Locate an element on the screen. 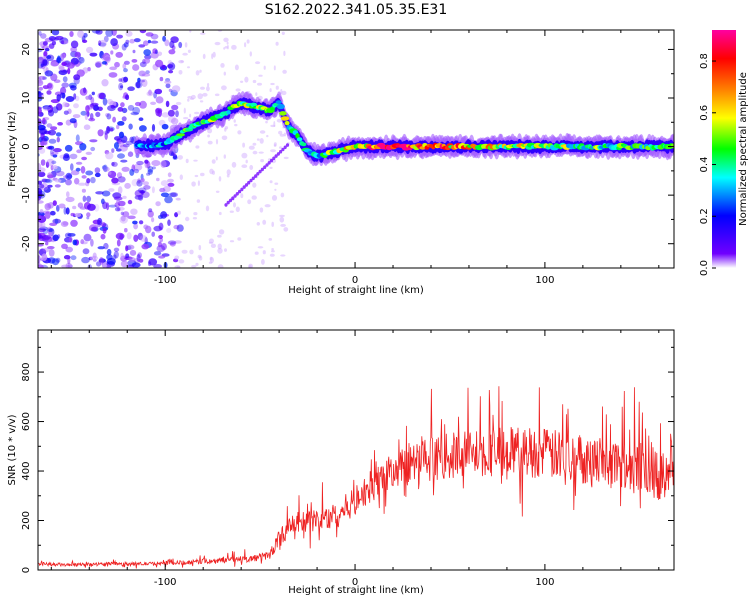 The height and width of the screenshot is (604, 750). spectrogram-y-label: Frequency (Hz) is located at coordinates (12, 149).